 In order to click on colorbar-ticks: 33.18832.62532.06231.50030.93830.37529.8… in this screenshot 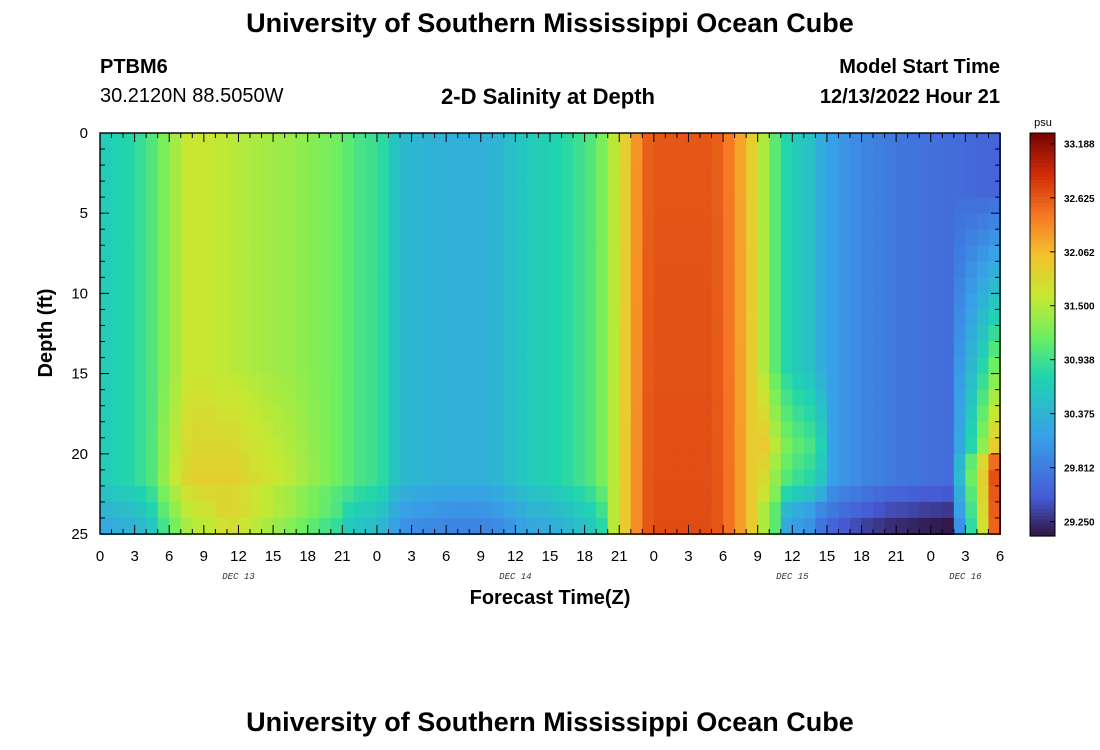, I will do `click(1072, 334)`.